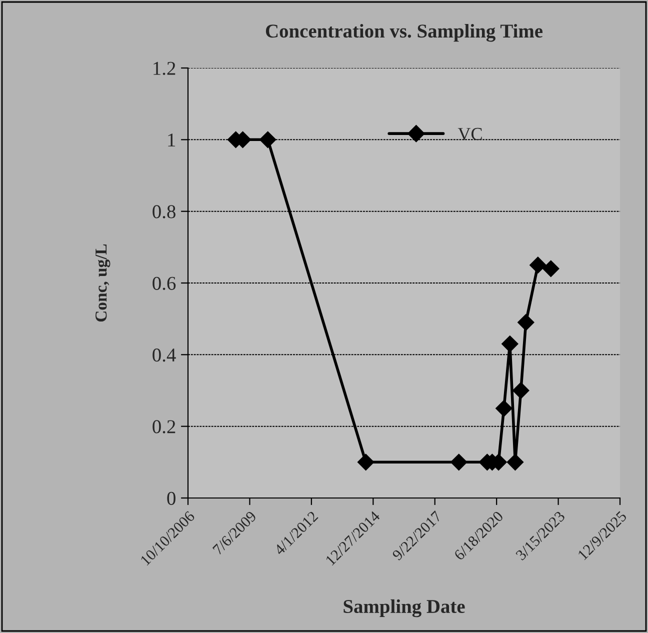 Image resolution: width=648 pixels, height=633 pixels. What do you see at coordinates (171, 498) in the screenshot?
I see `y-tick-label: 0` at bounding box center [171, 498].